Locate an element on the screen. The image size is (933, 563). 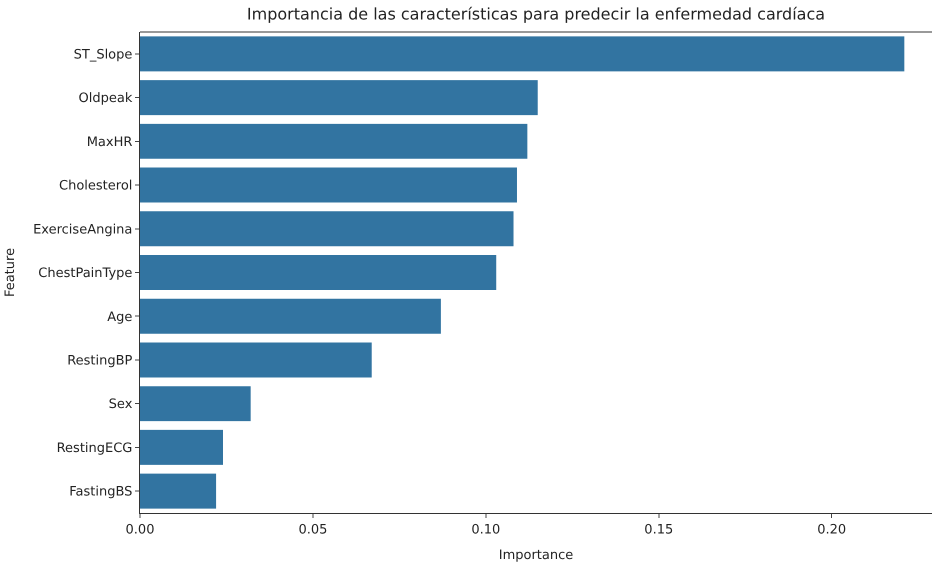
y-axis-title: Feature is located at coordinates (10, 273).